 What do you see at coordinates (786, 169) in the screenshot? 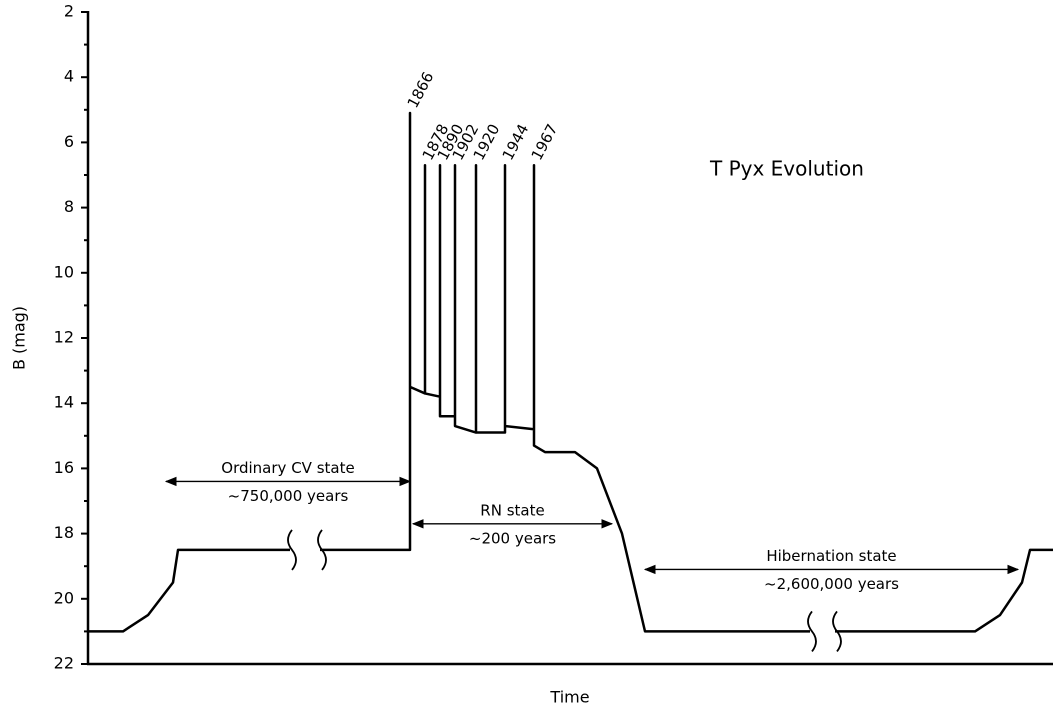
I see `chart-title: T Pyx Evolution` at bounding box center [786, 169].